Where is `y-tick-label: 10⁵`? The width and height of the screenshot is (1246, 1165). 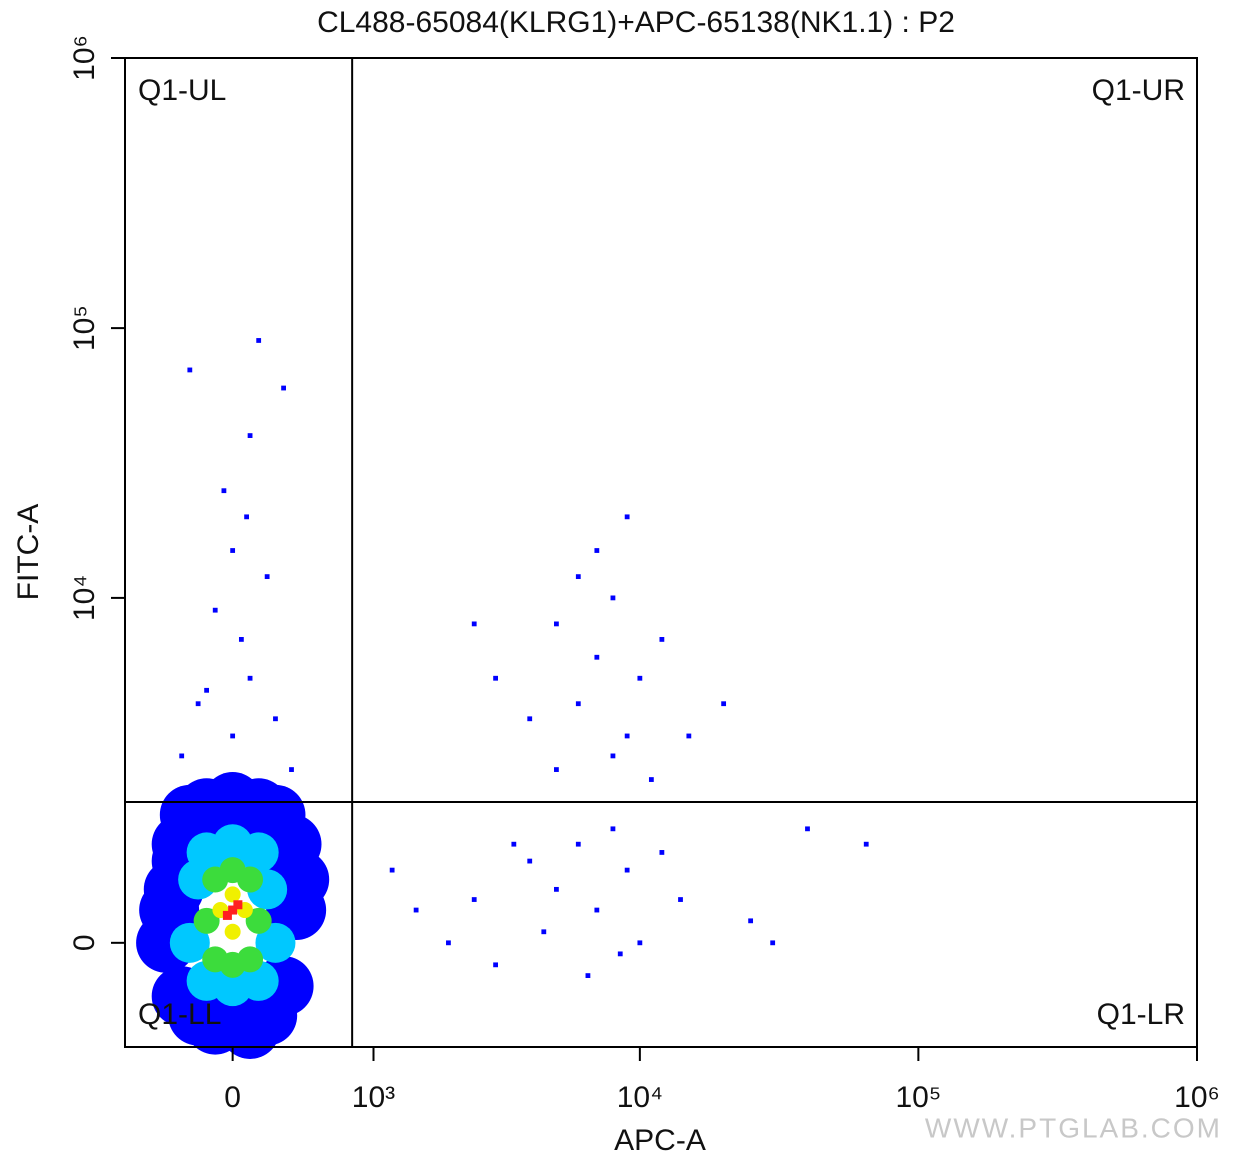
y-tick-label: 10⁵ is located at coordinates (84, 328).